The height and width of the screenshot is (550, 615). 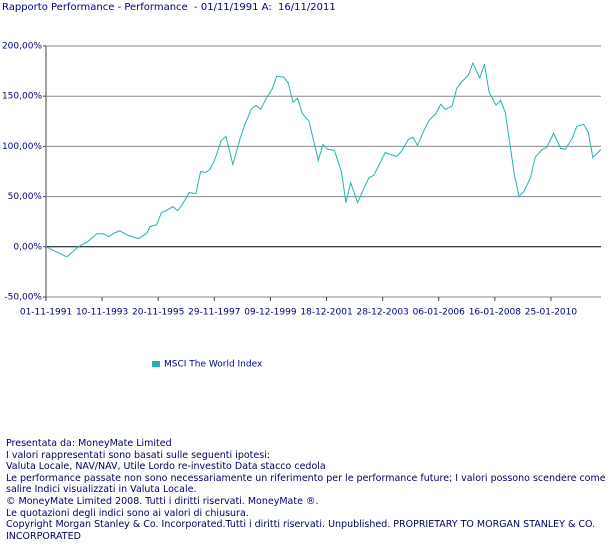 What do you see at coordinates (158, 313) in the screenshot?
I see `x-tick-label: 20-11-1995` at bounding box center [158, 313].